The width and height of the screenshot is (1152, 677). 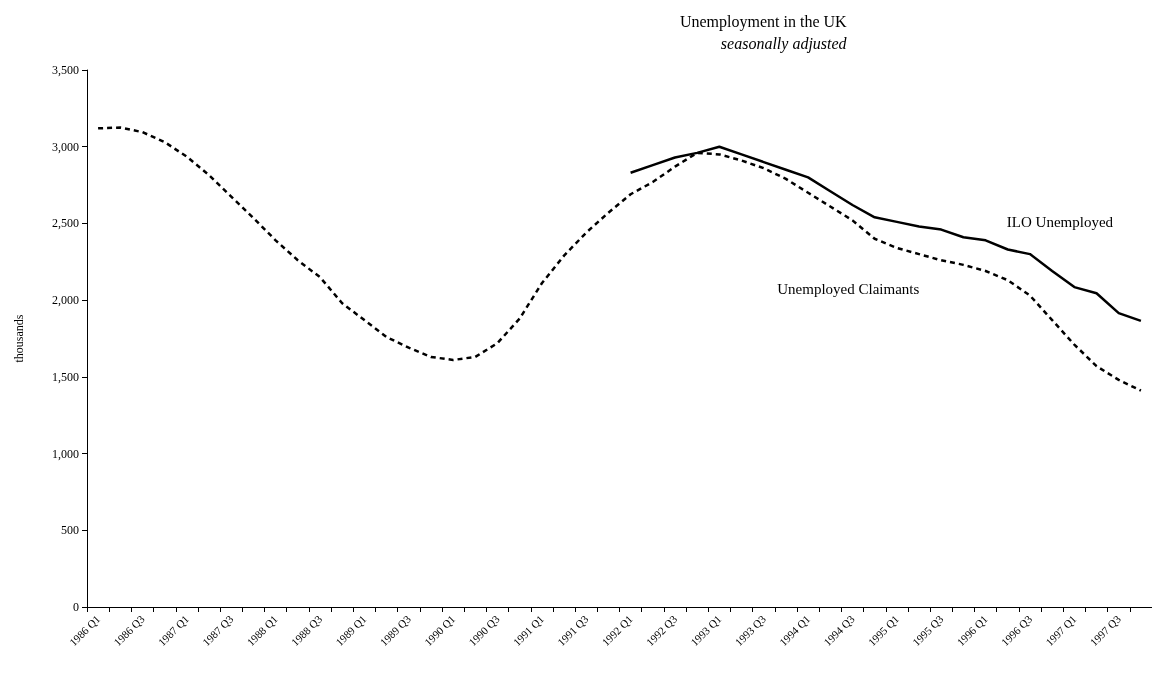 I want to click on y-tick-label: 2,500, so click(x=65, y=223).